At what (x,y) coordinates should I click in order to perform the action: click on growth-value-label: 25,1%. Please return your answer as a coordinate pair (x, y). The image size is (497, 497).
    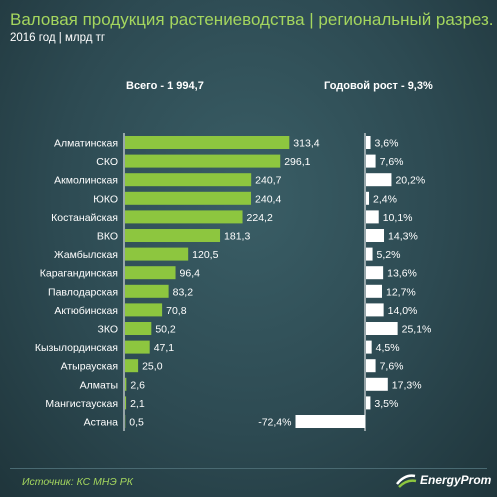
    Looking at the image, I should click on (417, 330).